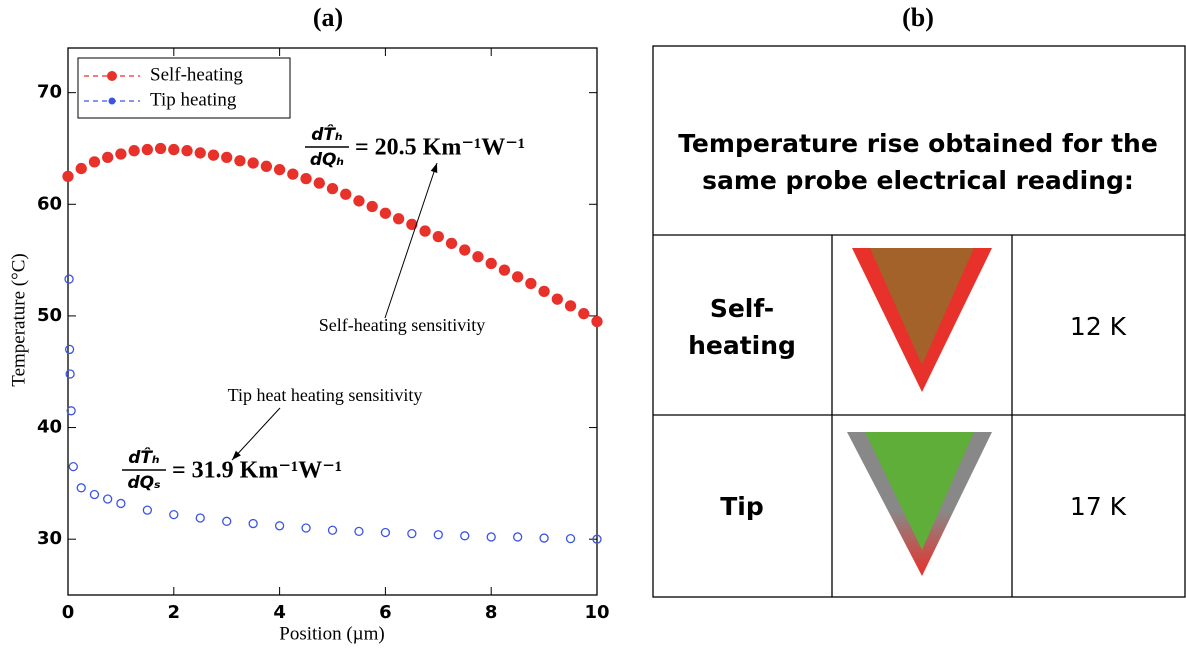 Image resolution: width=1186 pixels, height=655 pixels. What do you see at coordinates (440, 148) in the screenshot?
I see `equation-text: = 20.5 Km⁻¹W⁻¹` at bounding box center [440, 148].